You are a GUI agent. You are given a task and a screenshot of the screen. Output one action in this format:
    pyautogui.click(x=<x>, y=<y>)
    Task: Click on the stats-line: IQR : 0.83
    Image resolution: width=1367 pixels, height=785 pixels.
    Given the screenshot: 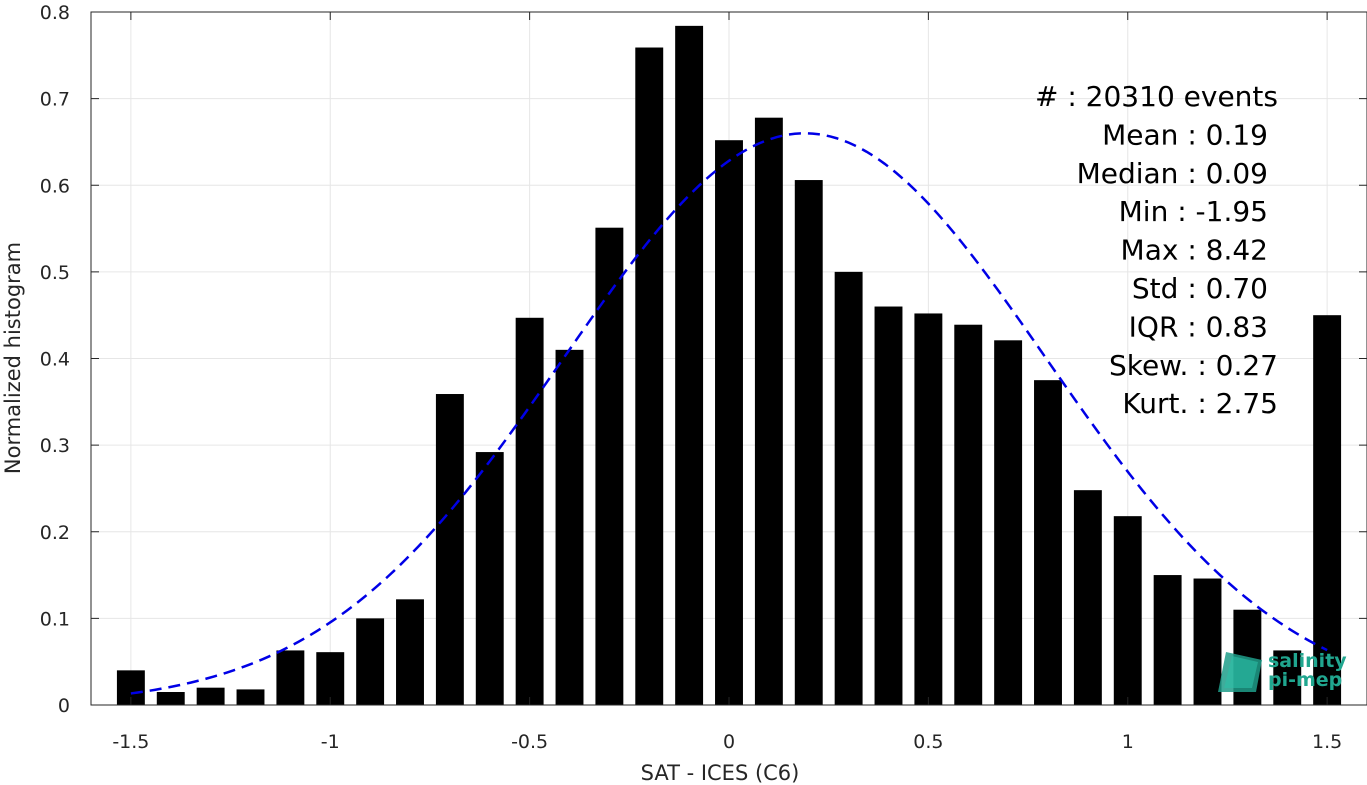 What is the action you would take?
    pyautogui.click(x=1198, y=326)
    